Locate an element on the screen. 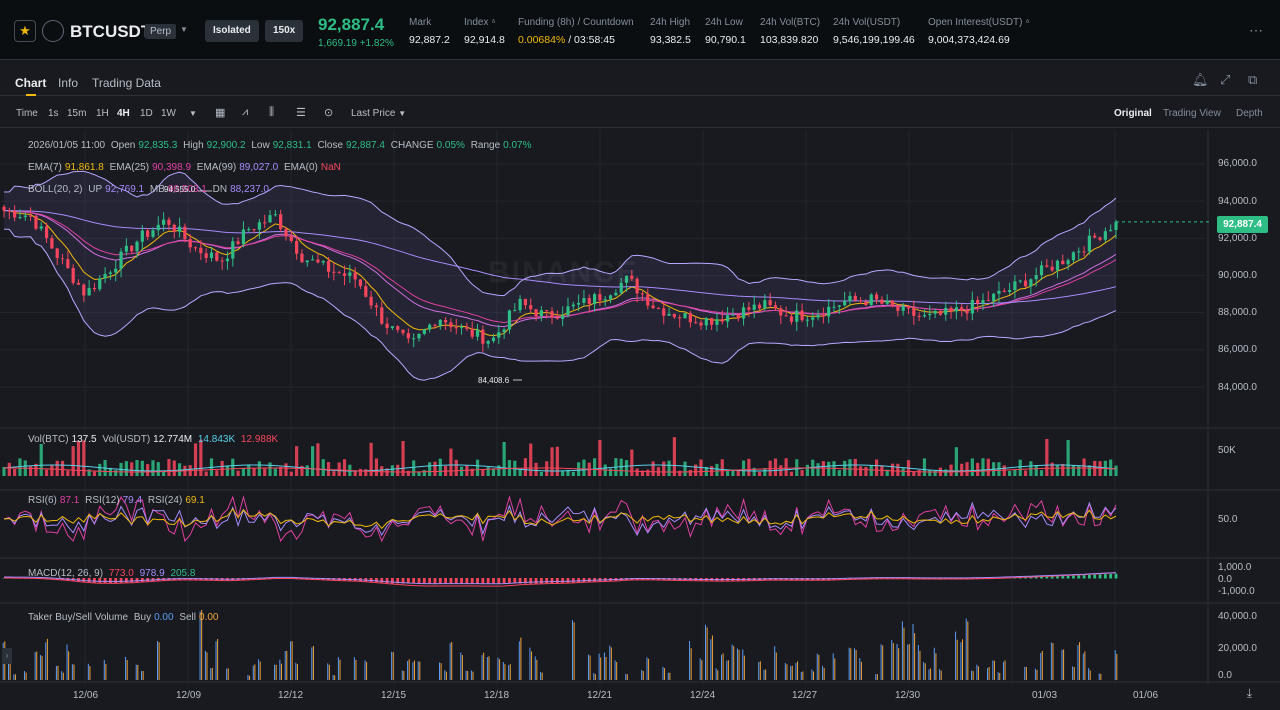 This screenshot has height=710, width=1280. chart-type-icon: ⫼ is located at coordinates (272, 112).